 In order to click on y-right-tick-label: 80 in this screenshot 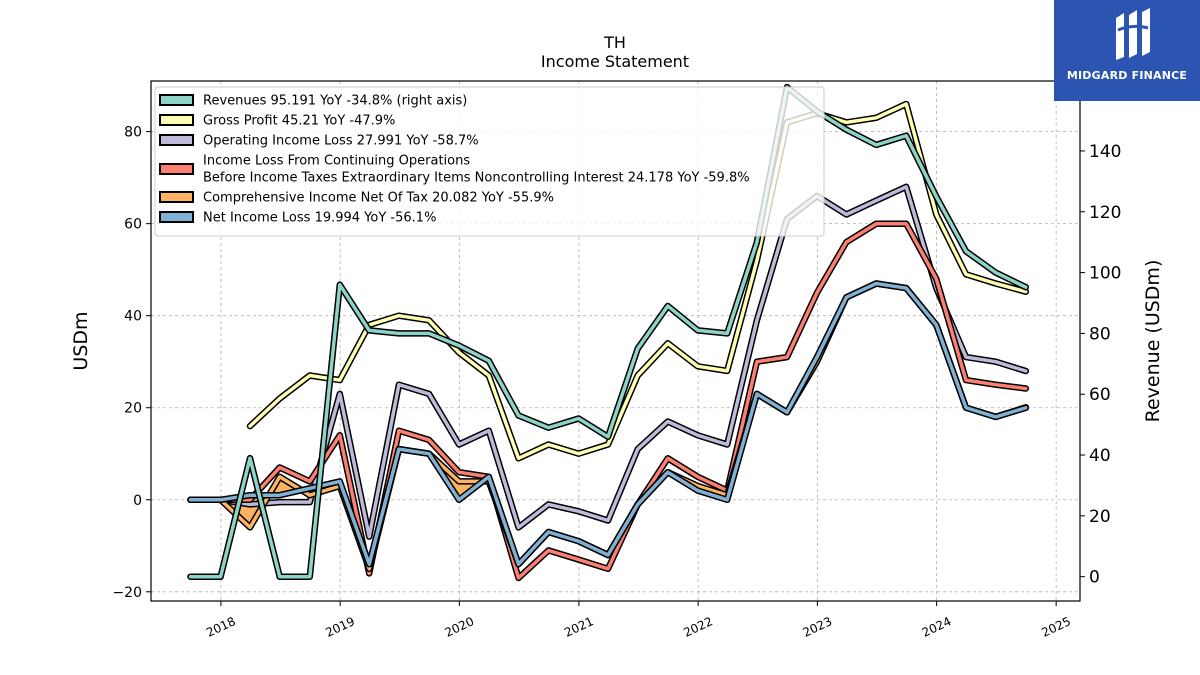, I will do `click(1100, 334)`.